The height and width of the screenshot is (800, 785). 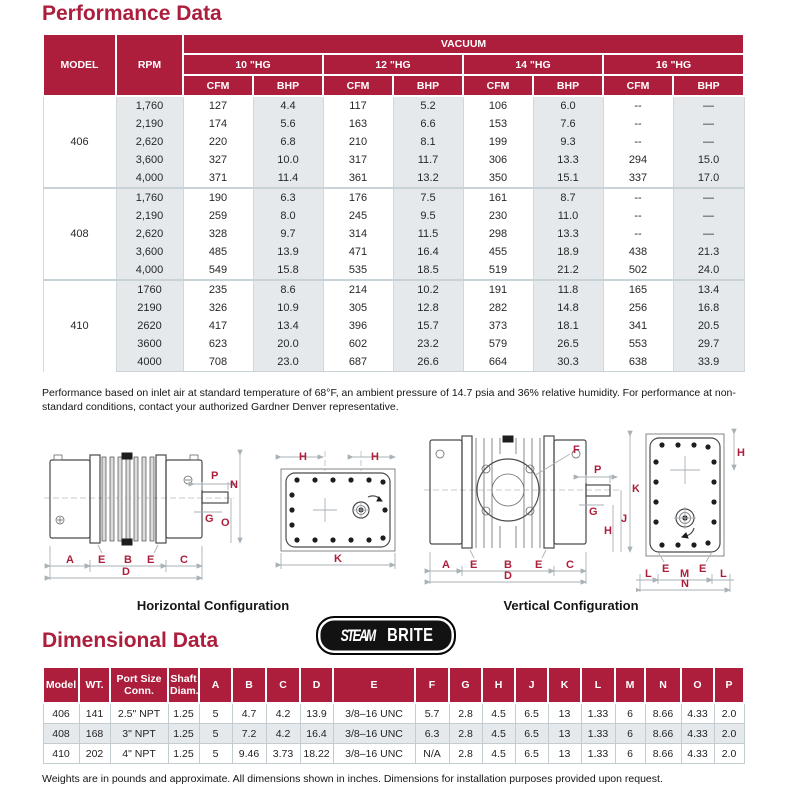 I want to click on performance-row: 3,600 327 10.0 317 11.7 306 13.3 294 15.0, so click(x=394, y=160).